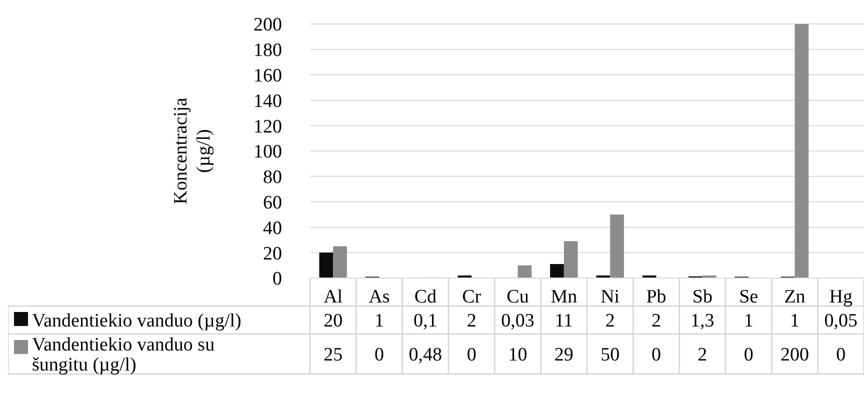  What do you see at coordinates (333, 297) in the screenshot?
I see `x-tick-label: Al` at bounding box center [333, 297].